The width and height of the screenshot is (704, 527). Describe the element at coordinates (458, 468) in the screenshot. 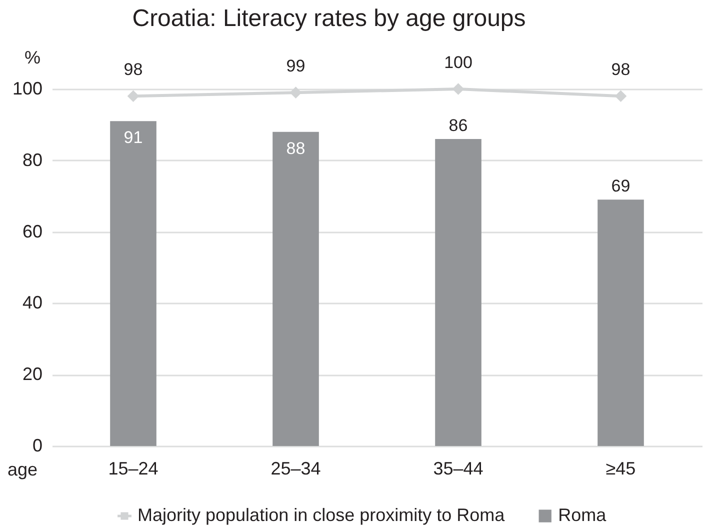

I see `x-tick-label: 35–44` at that location.